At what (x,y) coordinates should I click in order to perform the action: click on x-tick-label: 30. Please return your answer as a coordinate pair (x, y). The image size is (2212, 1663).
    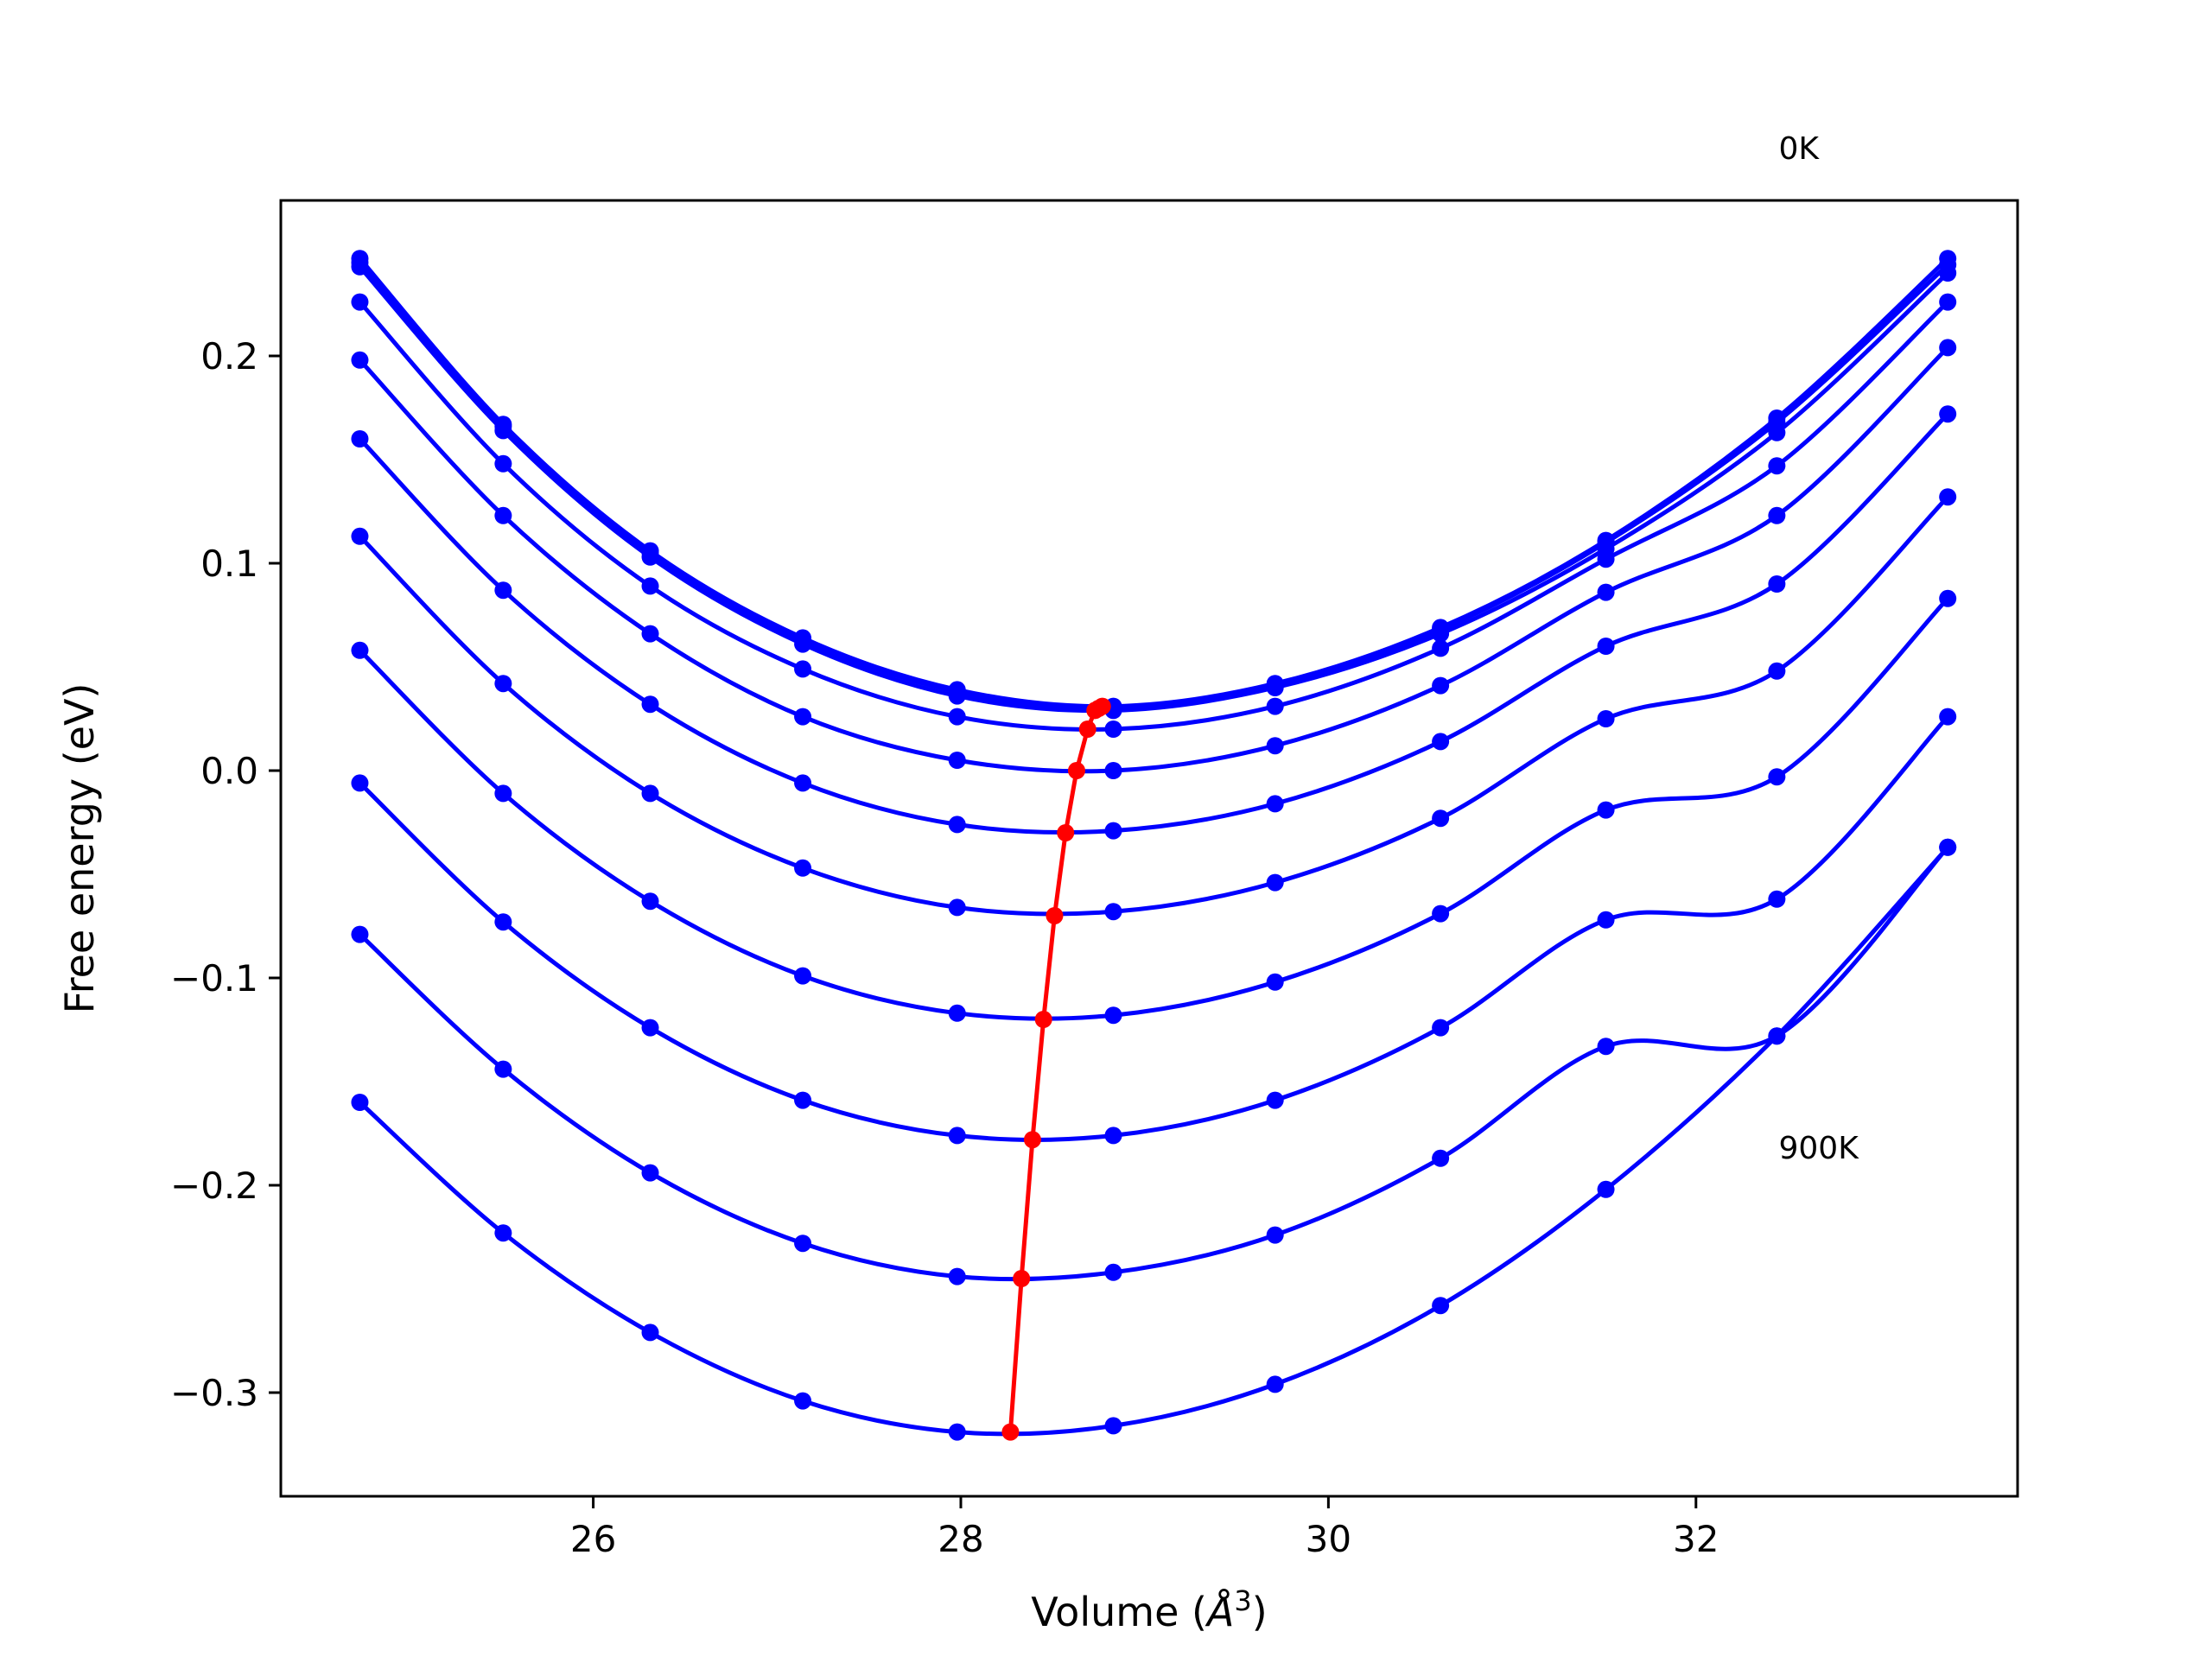
    Looking at the image, I should click on (1328, 1539).